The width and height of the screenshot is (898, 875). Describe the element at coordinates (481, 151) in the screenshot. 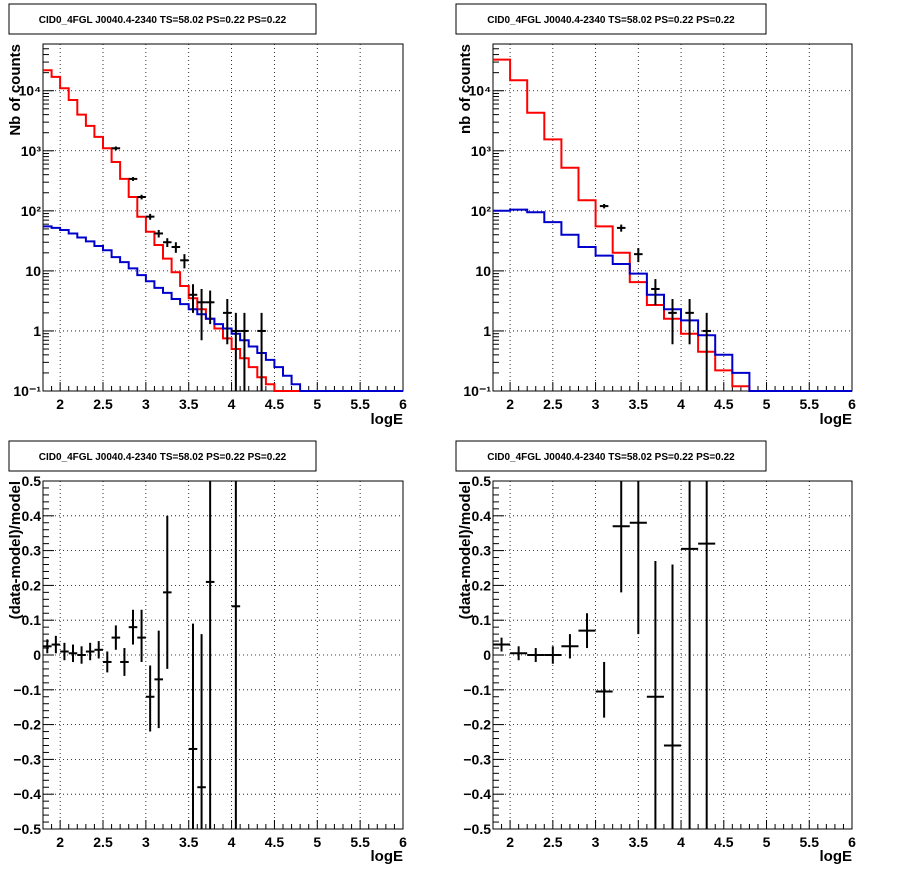

I see `y-tick-label: 10³` at that location.